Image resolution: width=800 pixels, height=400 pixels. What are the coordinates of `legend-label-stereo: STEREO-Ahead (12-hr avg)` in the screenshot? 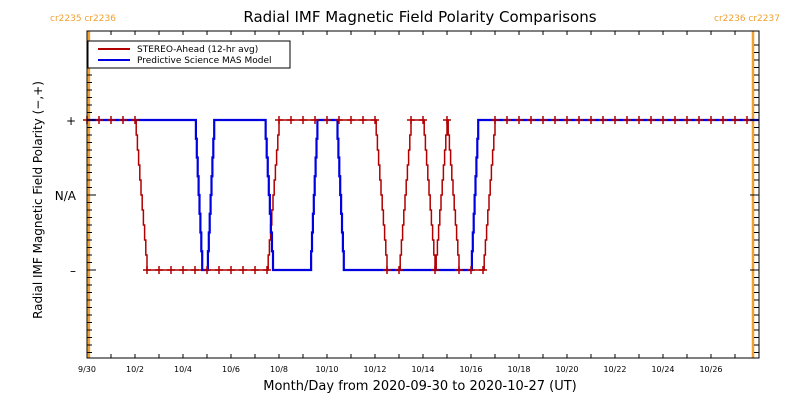 It's located at (197, 50).